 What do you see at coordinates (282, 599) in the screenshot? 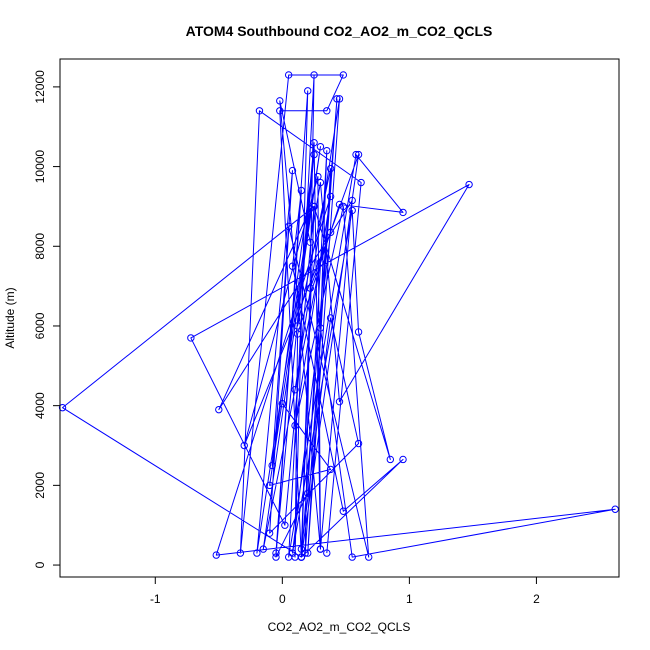
I see `x-tick-label: 0` at bounding box center [282, 599].